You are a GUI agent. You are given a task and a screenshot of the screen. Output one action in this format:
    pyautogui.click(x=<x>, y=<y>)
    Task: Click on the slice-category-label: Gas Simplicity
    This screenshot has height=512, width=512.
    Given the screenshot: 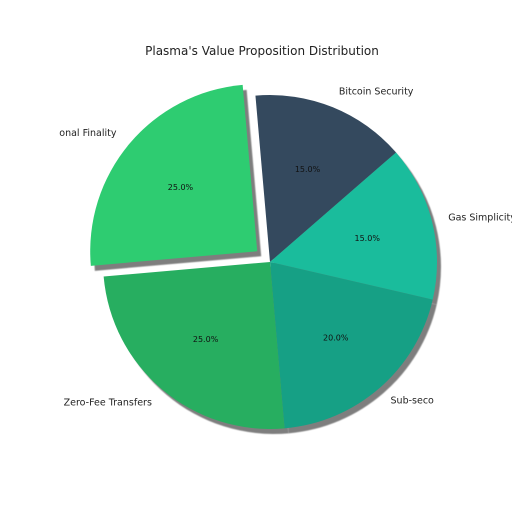 What is the action you would take?
    pyautogui.click(x=480, y=218)
    